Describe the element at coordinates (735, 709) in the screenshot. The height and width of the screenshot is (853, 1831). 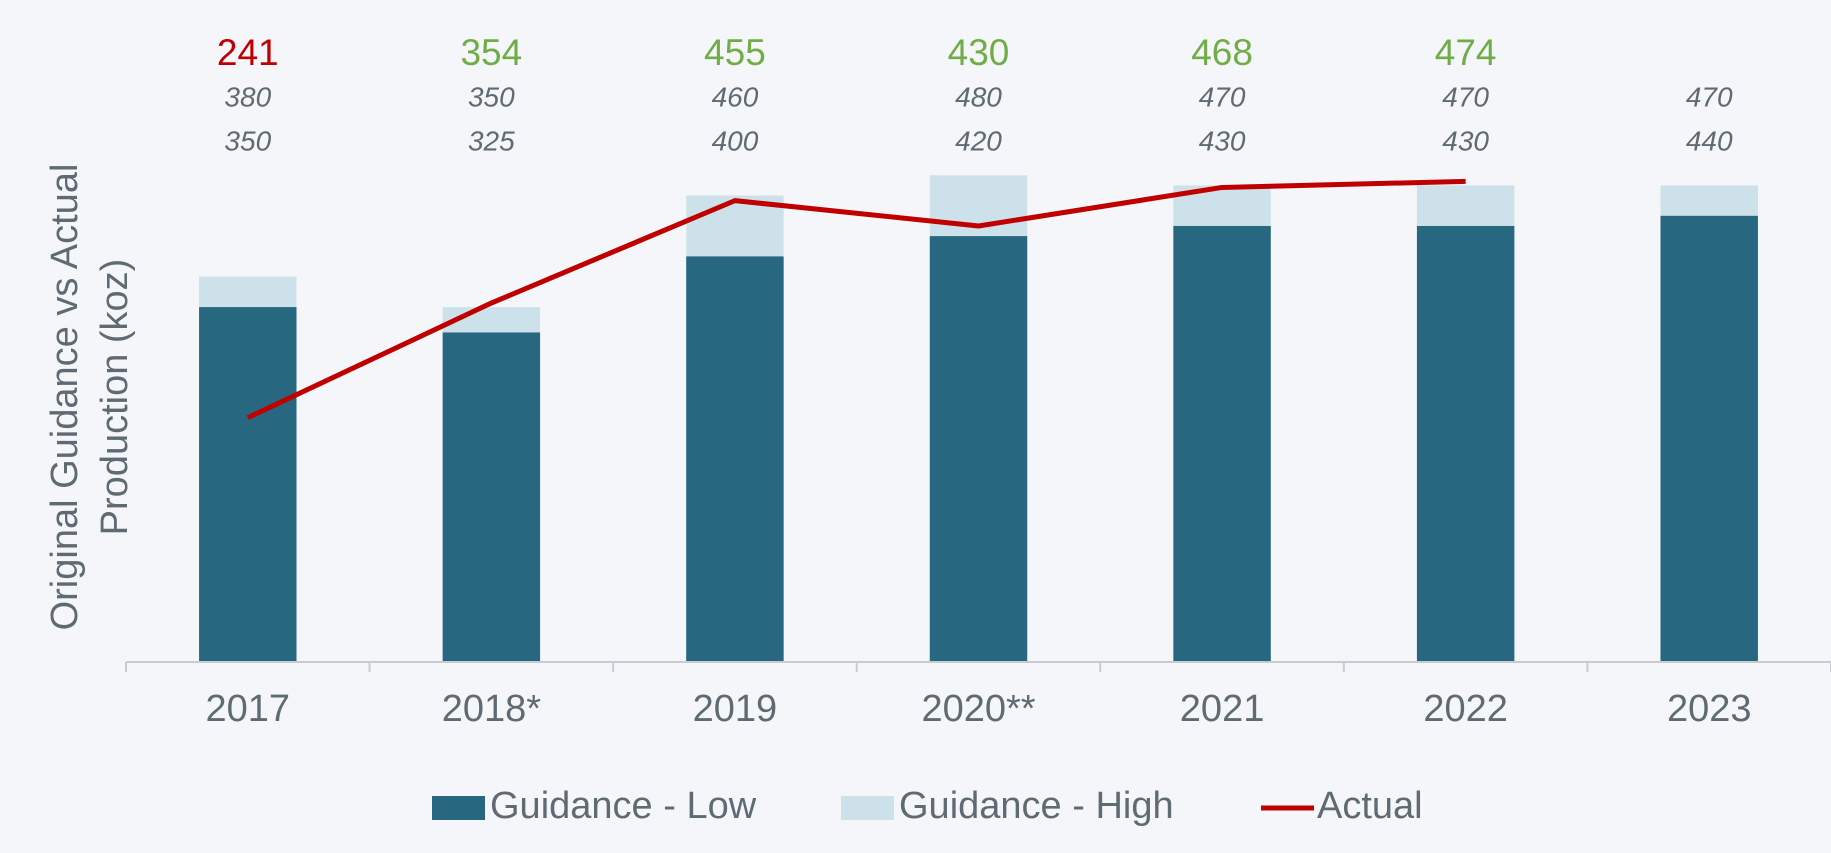
I see `x-tick-label: 2019` at that location.